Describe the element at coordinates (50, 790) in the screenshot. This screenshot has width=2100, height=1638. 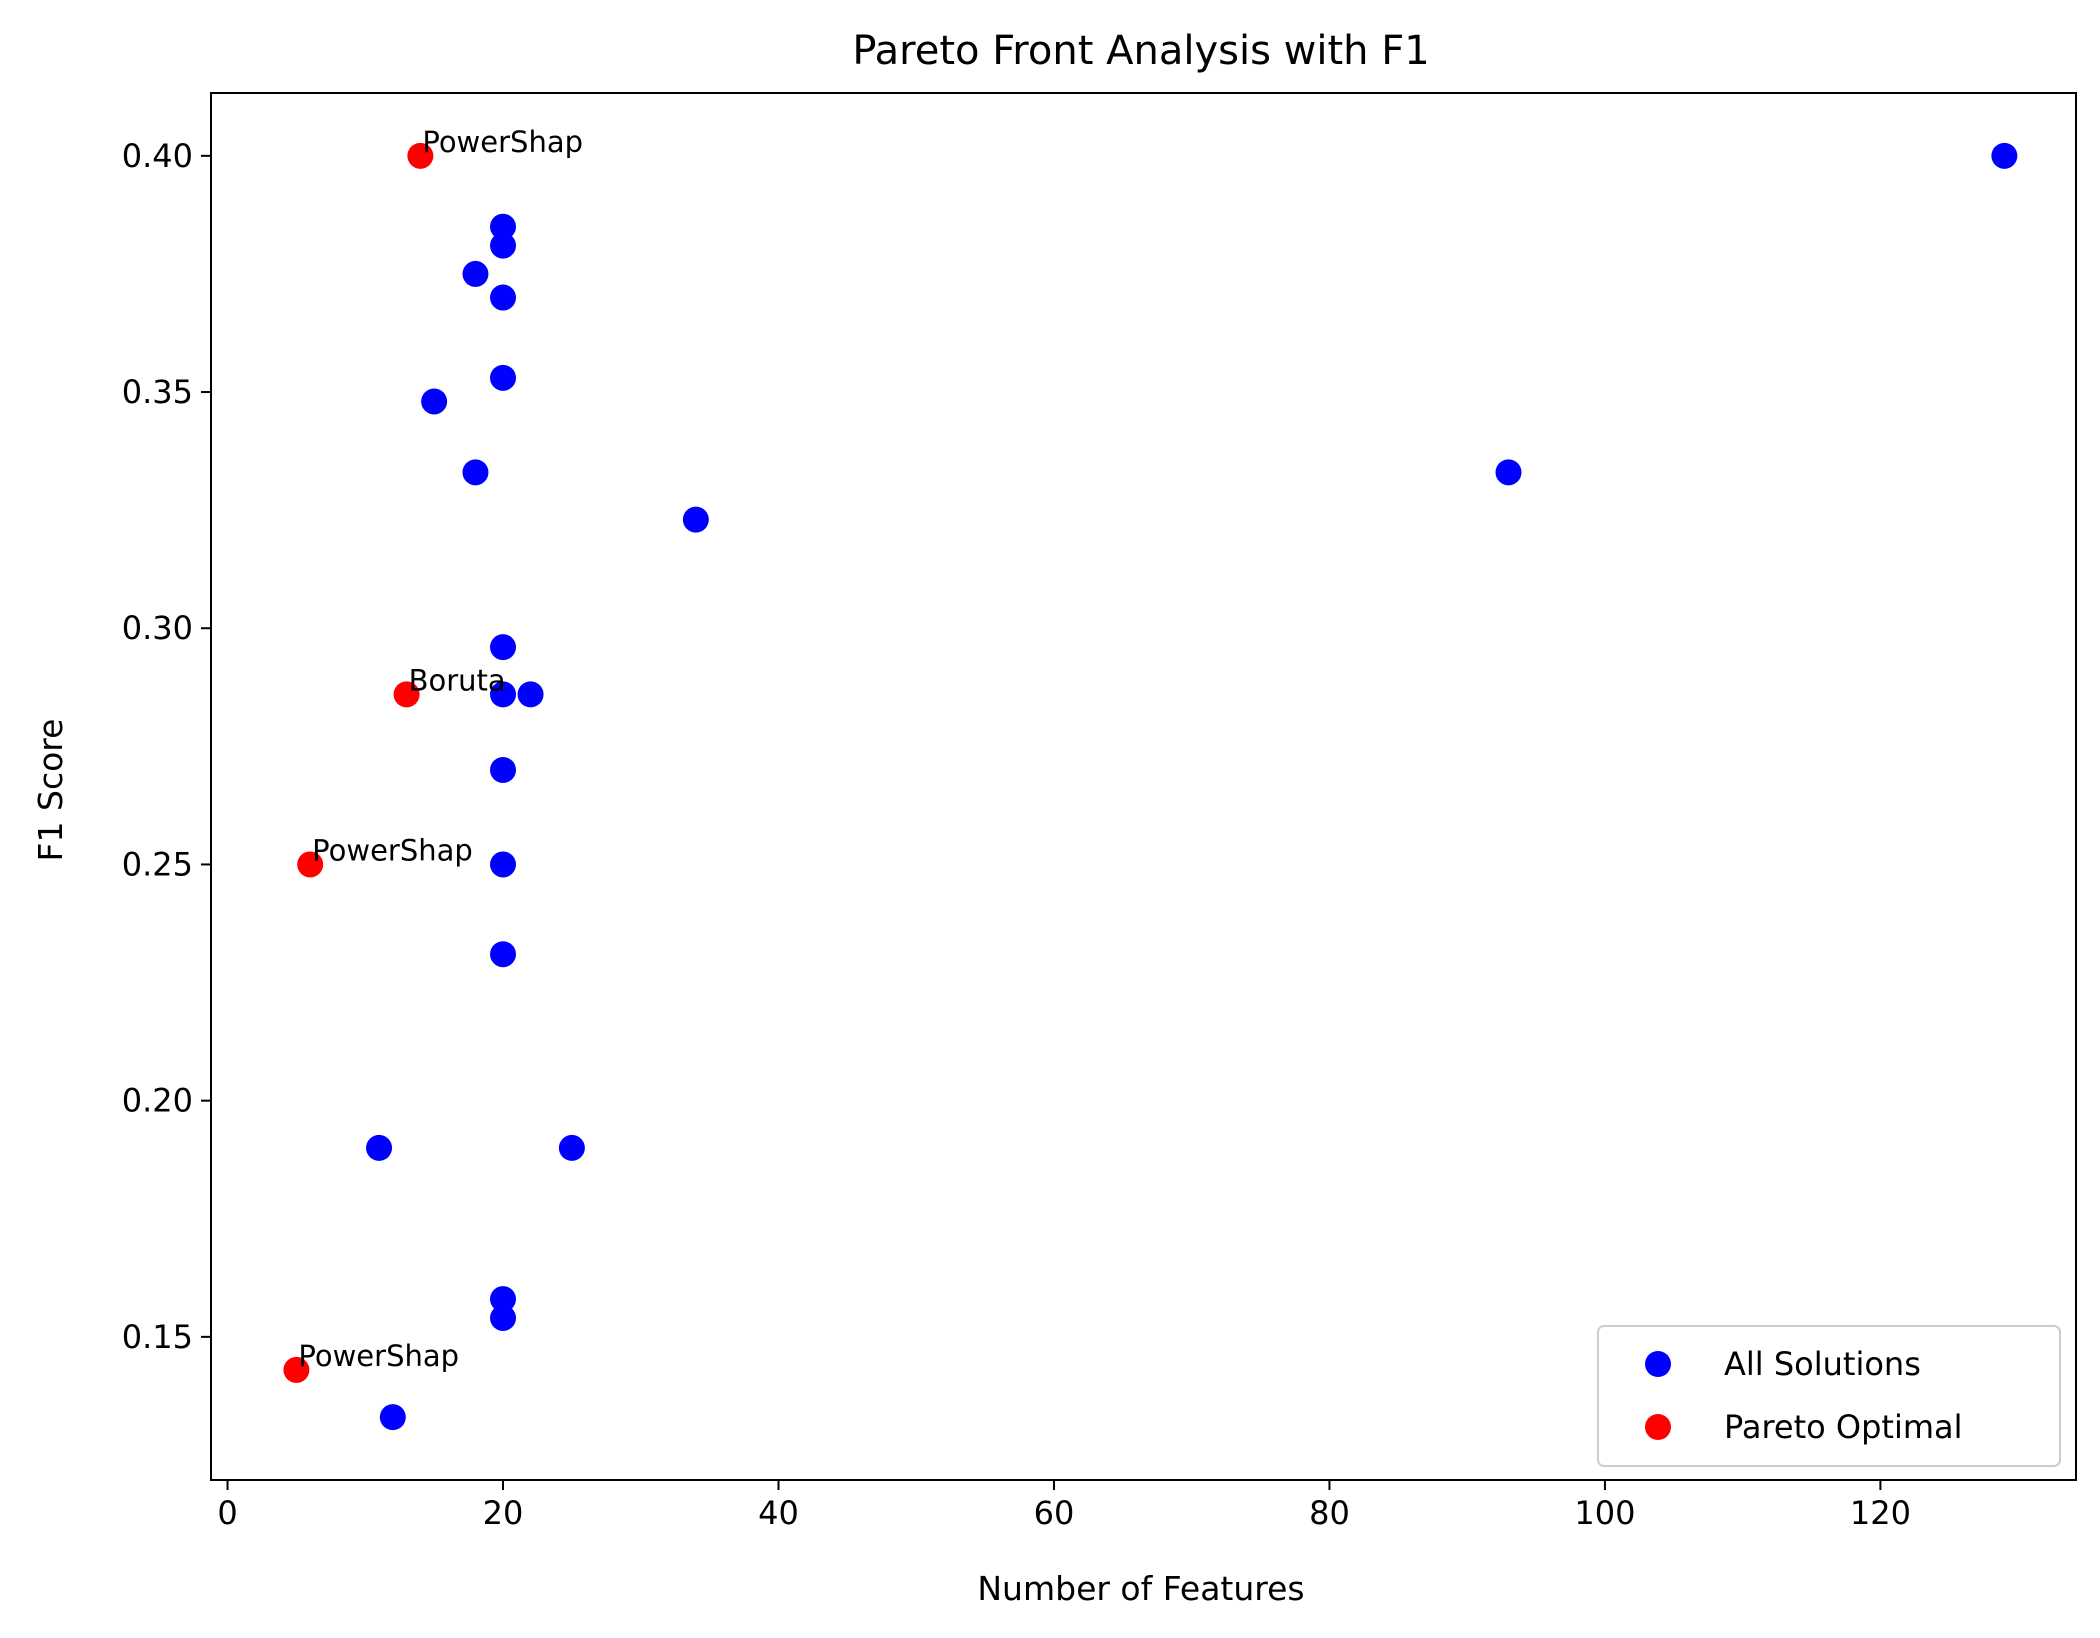
I see `y-axis-label: F1 Score` at that location.